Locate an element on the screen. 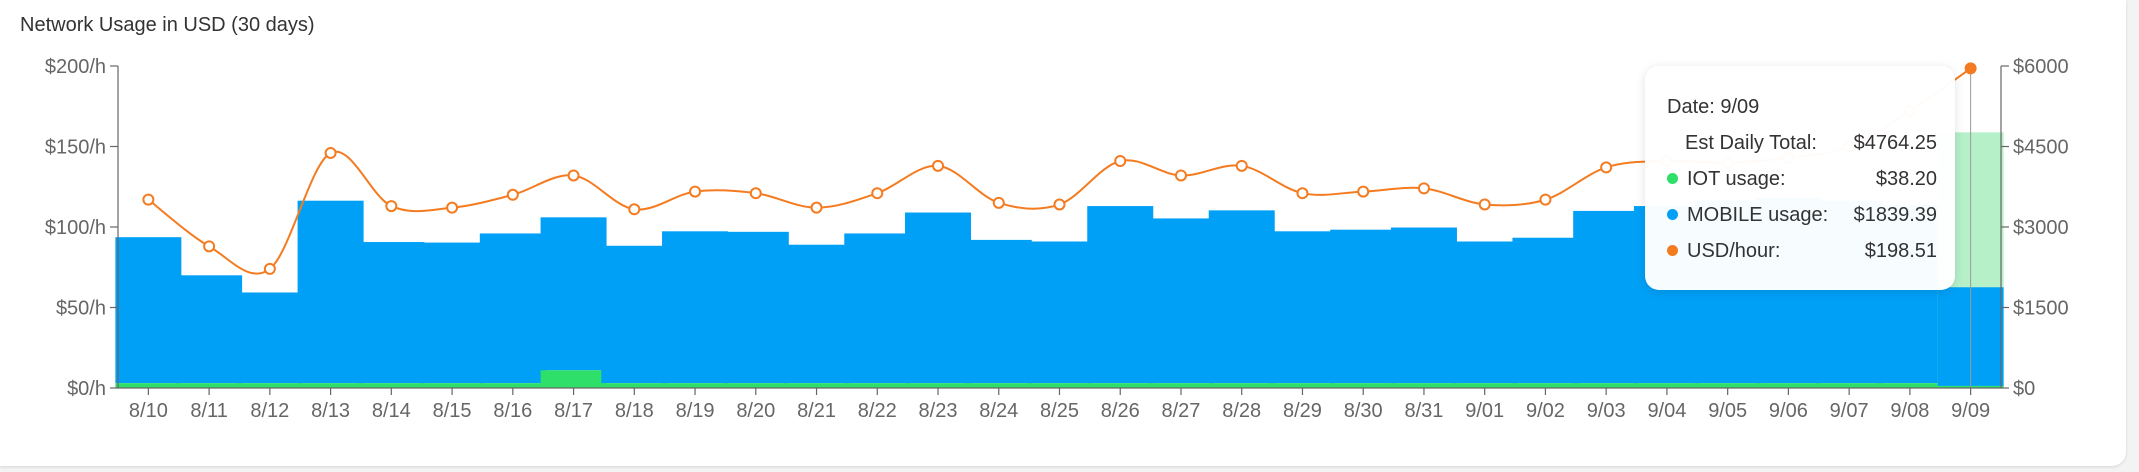  y-right-tick-label: $1500 is located at coordinates (2041, 309).